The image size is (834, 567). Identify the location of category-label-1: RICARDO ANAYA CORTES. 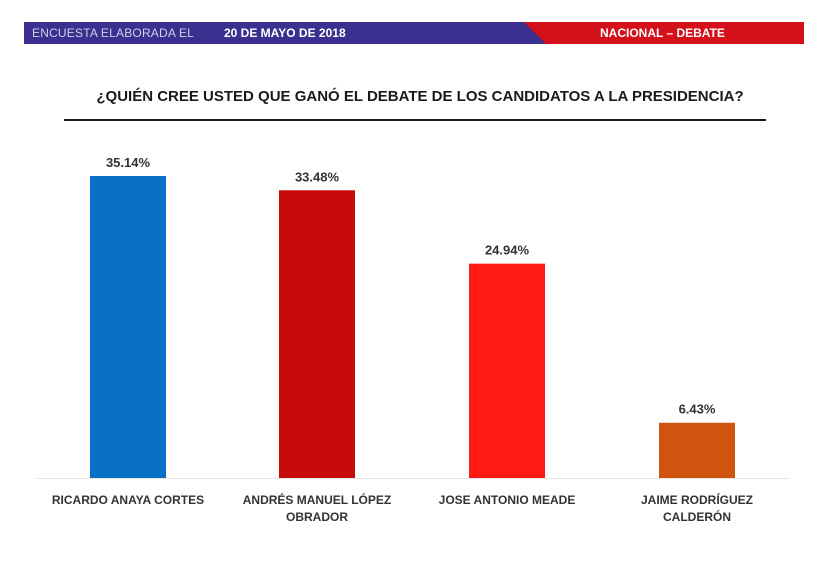
(128, 500).